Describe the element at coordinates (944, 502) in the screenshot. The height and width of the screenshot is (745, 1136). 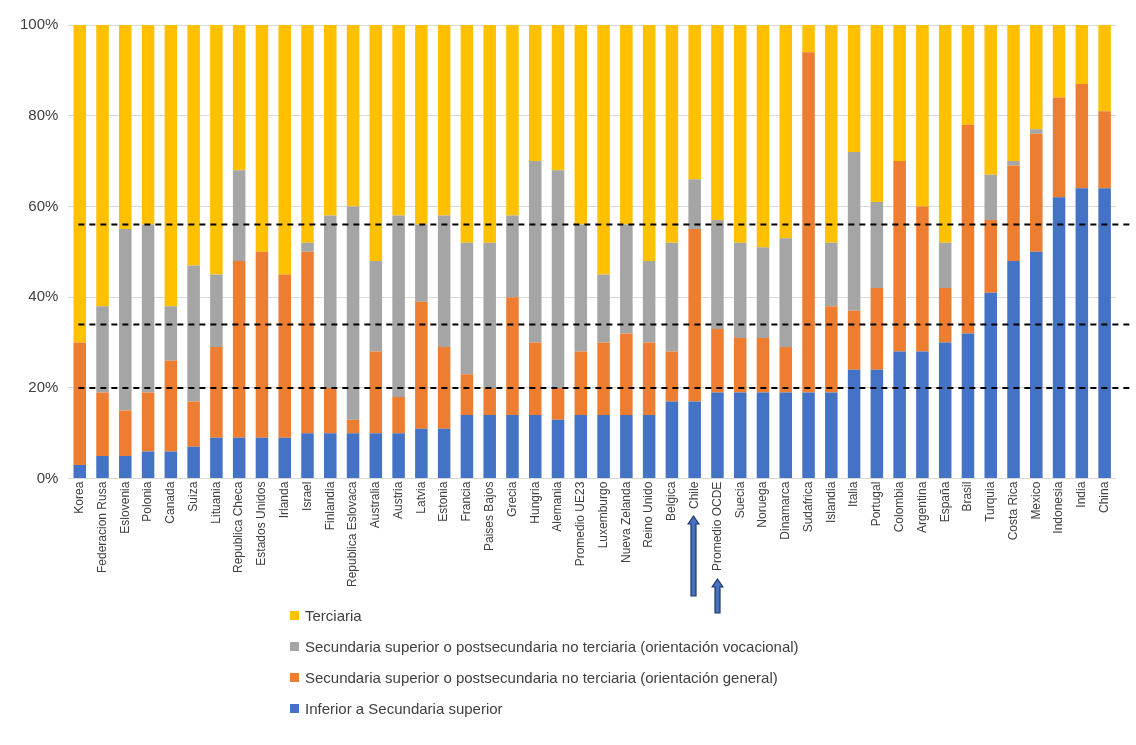
I see `x-tick-label: España` at that location.